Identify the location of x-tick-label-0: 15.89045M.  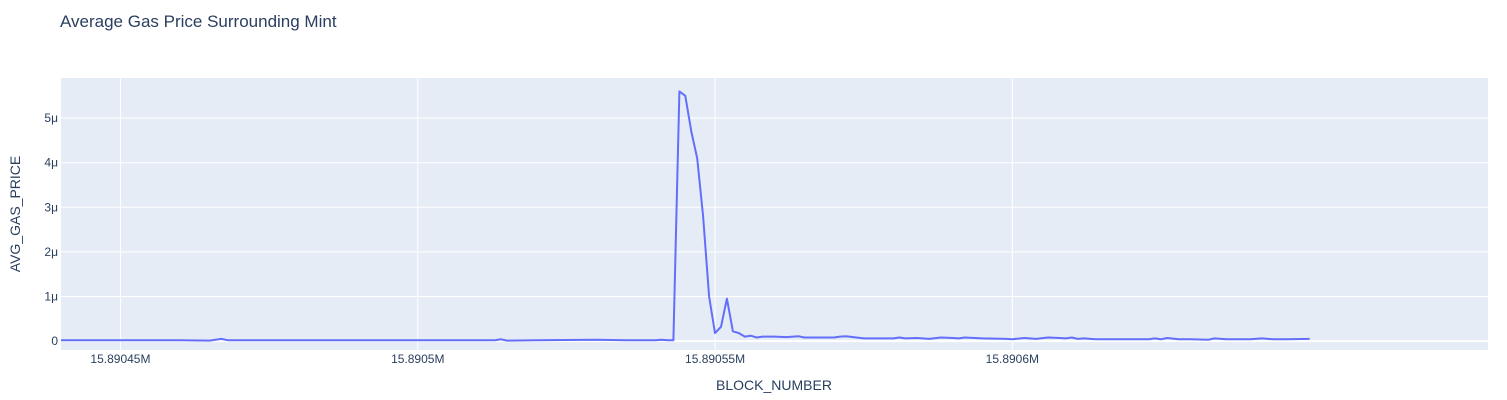
(120, 359).